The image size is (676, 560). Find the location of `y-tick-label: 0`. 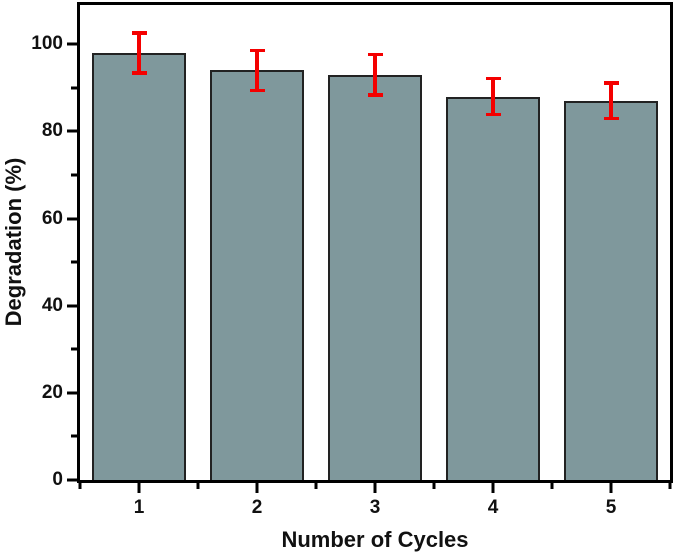

y-tick-label: 0 is located at coordinates (57, 479).